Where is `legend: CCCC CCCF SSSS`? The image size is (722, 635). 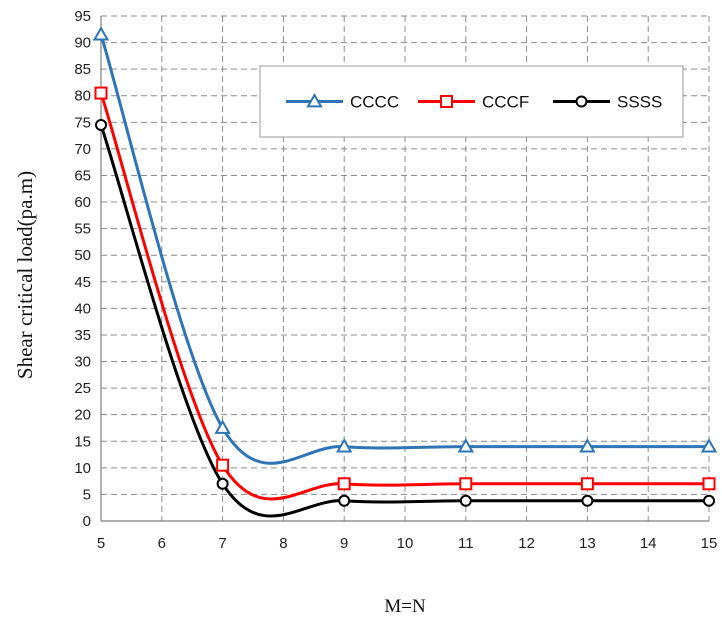 legend: CCCC CCCF SSSS is located at coordinates (471, 101).